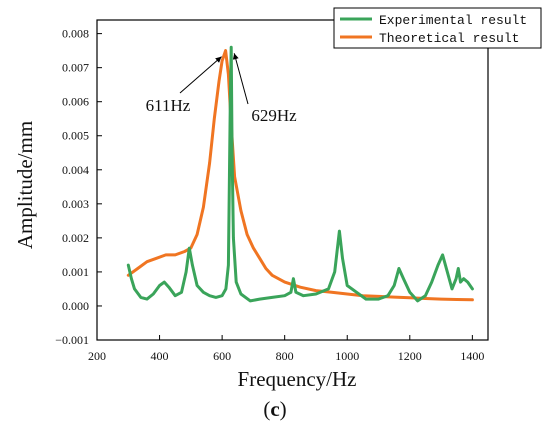  What do you see at coordinates (75, 102) in the screenshot?
I see `y-tick-label: 0.006` at bounding box center [75, 102].